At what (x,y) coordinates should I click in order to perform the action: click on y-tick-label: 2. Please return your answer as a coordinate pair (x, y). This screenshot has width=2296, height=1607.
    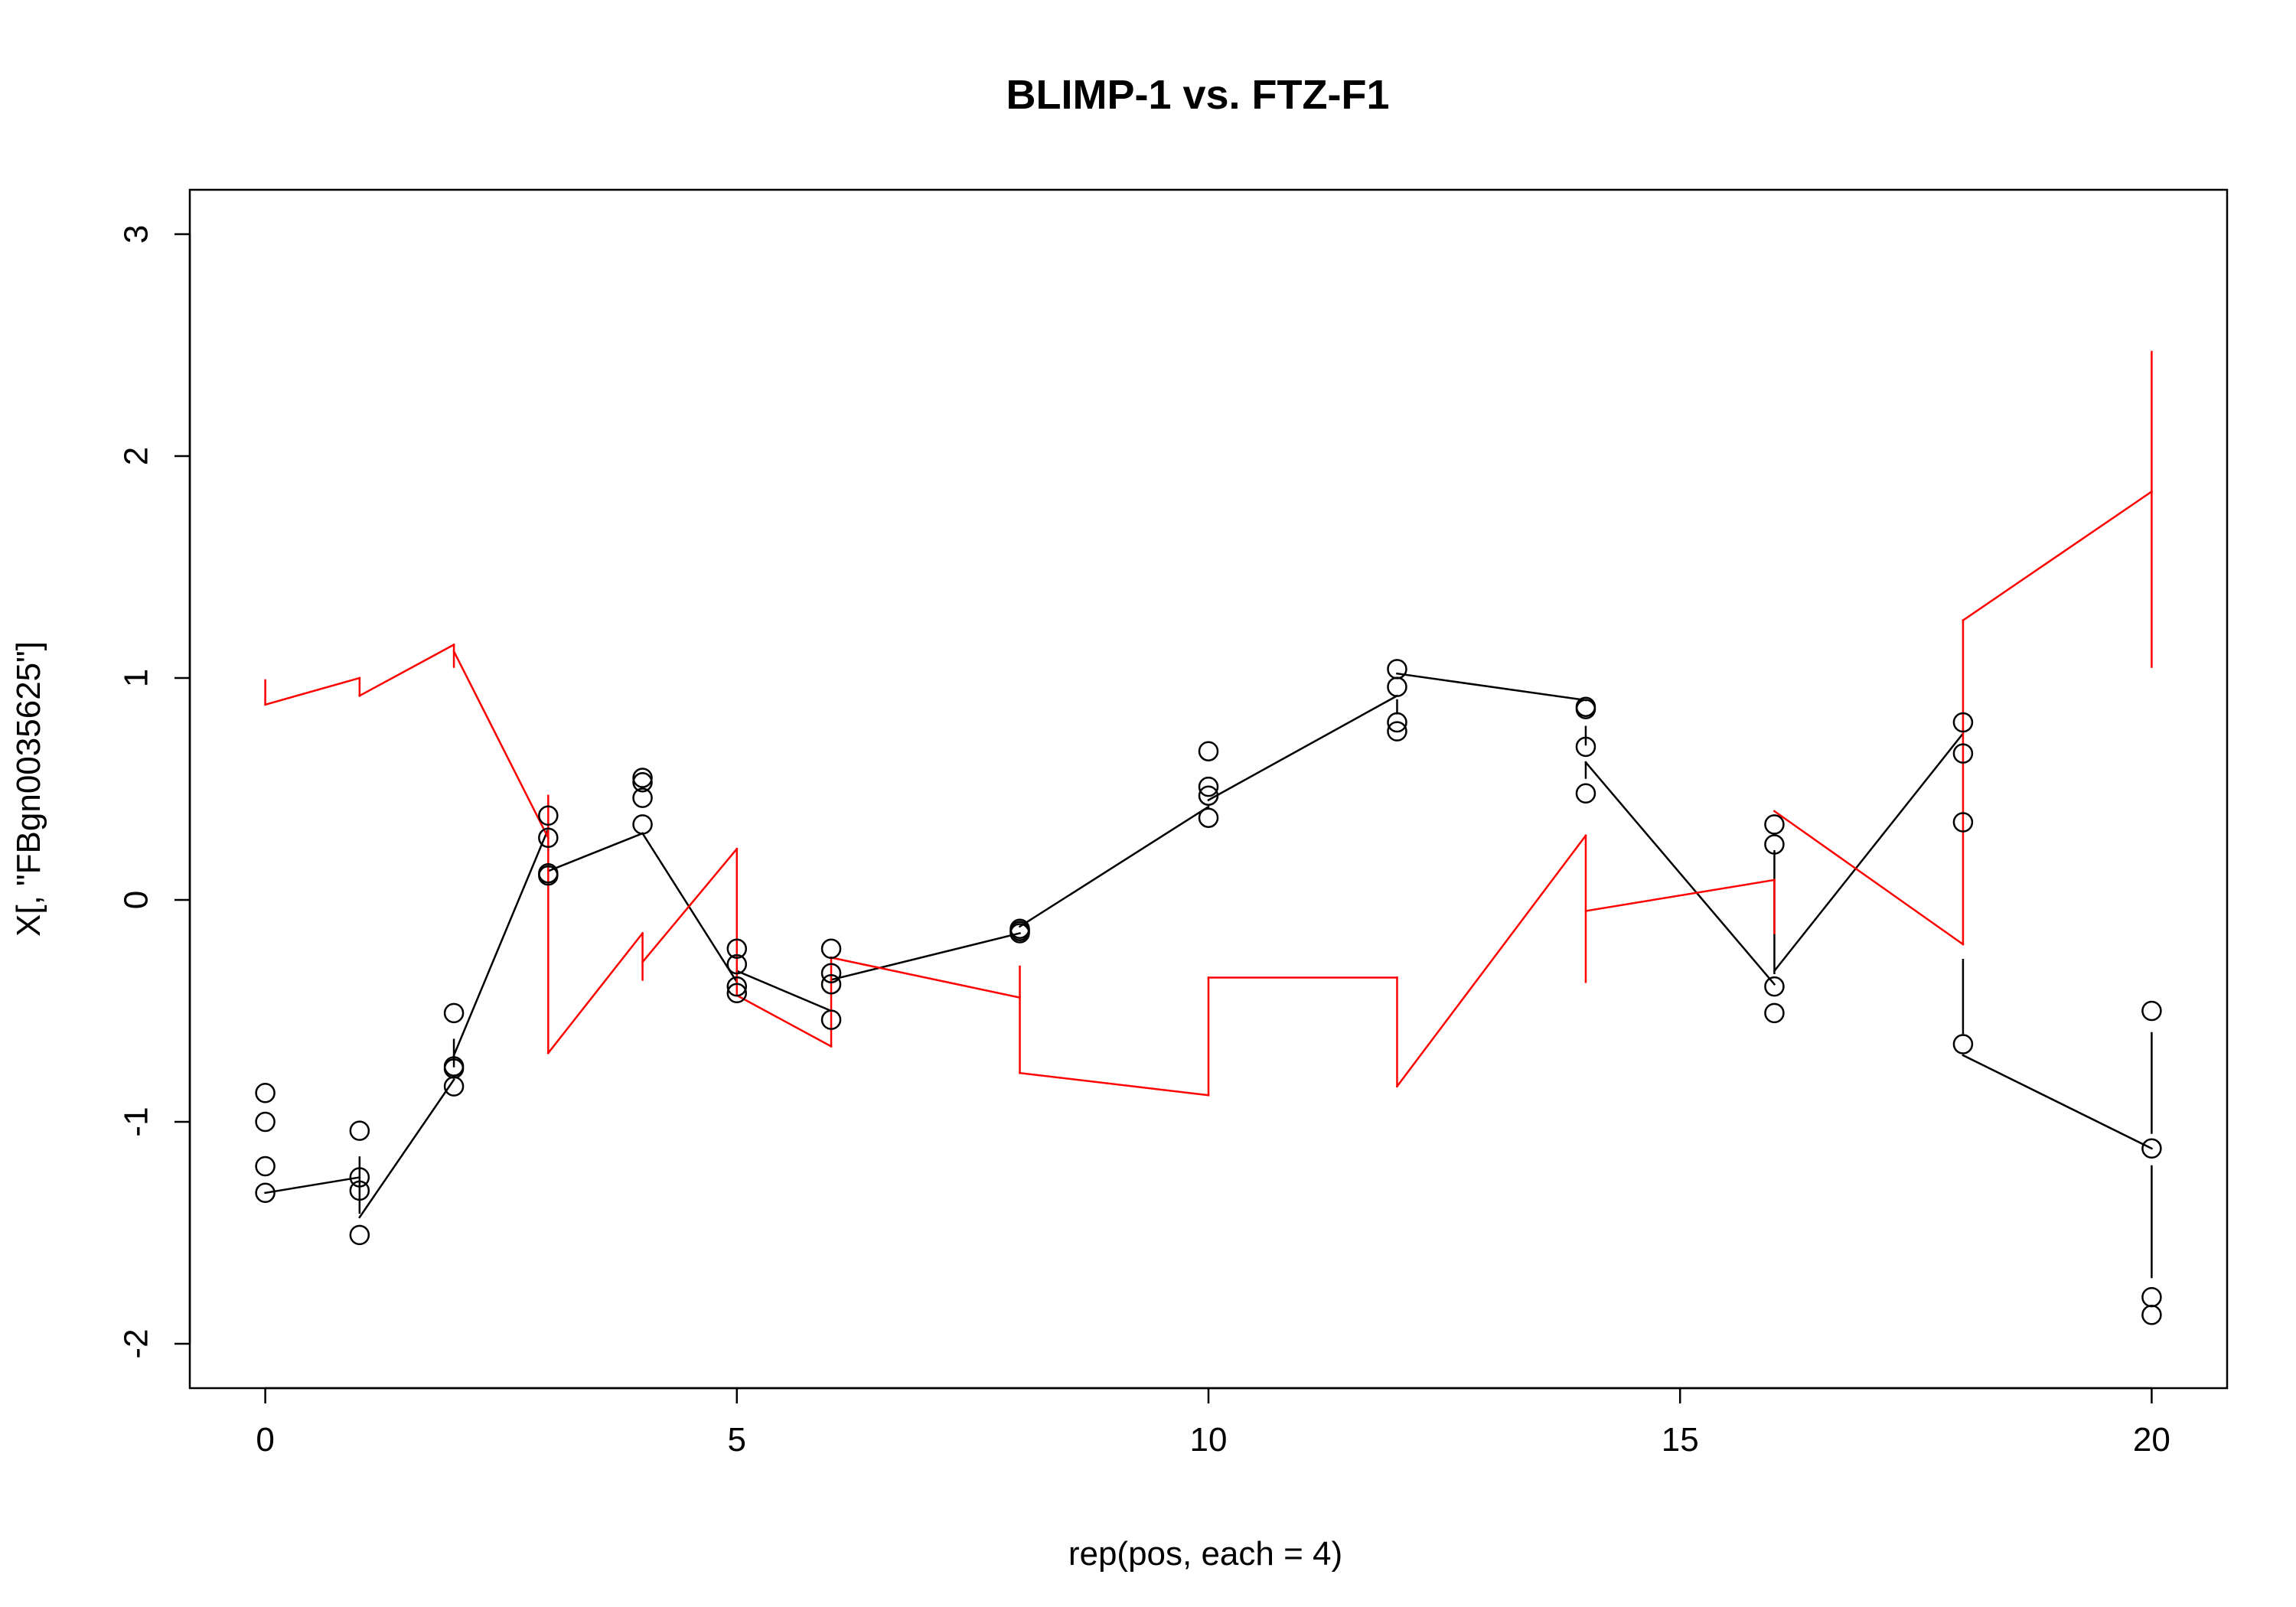
    Looking at the image, I should click on (136, 456).